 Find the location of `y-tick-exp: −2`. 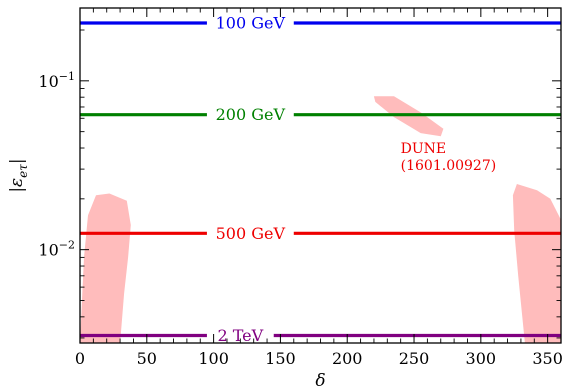

y-tick-exp: −2 is located at coordinates (67, 245).